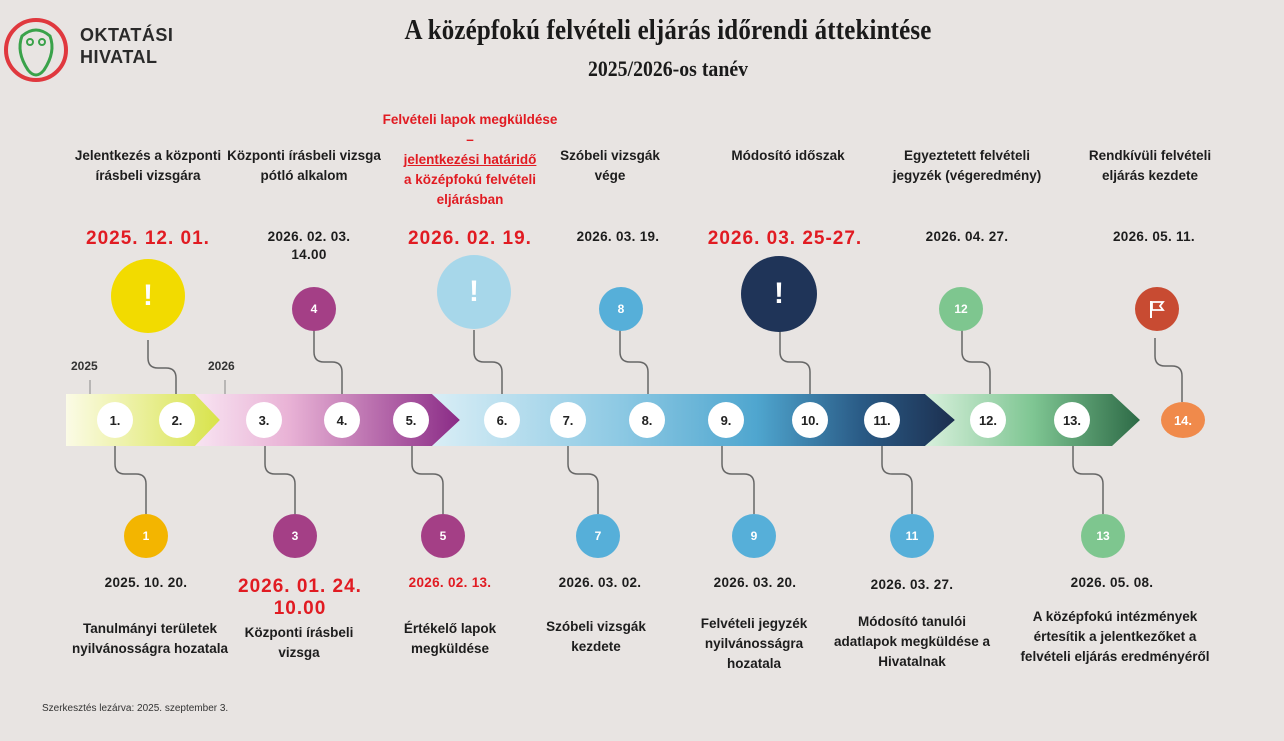 The width and height of the screenshot is (1284, 741). Describe the element at coordinates (470, 129) in the screenshot. I see `top-event-label-3-line1: Felvételi lapok megküldése –` at that location.